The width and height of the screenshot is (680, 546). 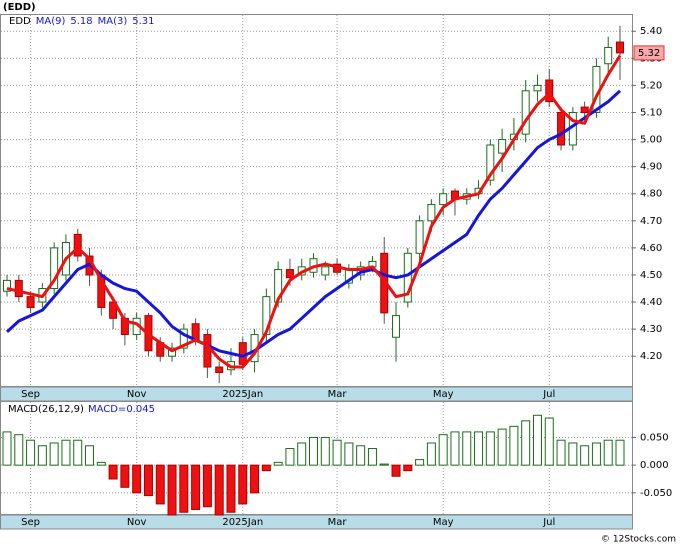 I want to click on y-tick-label: 5.40, so click(x=651, y=31).